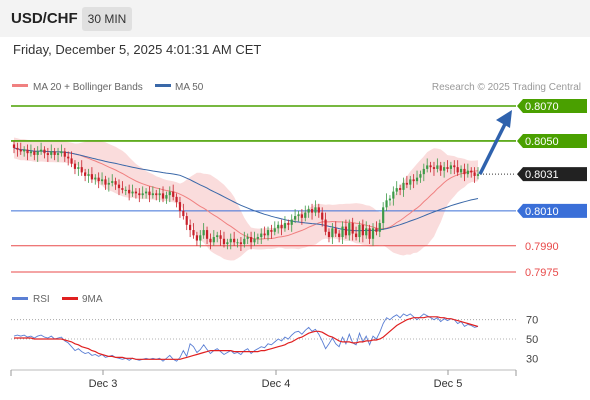  Describe the element at coordinates (163, 85) in the screenshot. I see `legend-swatch-ma50` at that location.